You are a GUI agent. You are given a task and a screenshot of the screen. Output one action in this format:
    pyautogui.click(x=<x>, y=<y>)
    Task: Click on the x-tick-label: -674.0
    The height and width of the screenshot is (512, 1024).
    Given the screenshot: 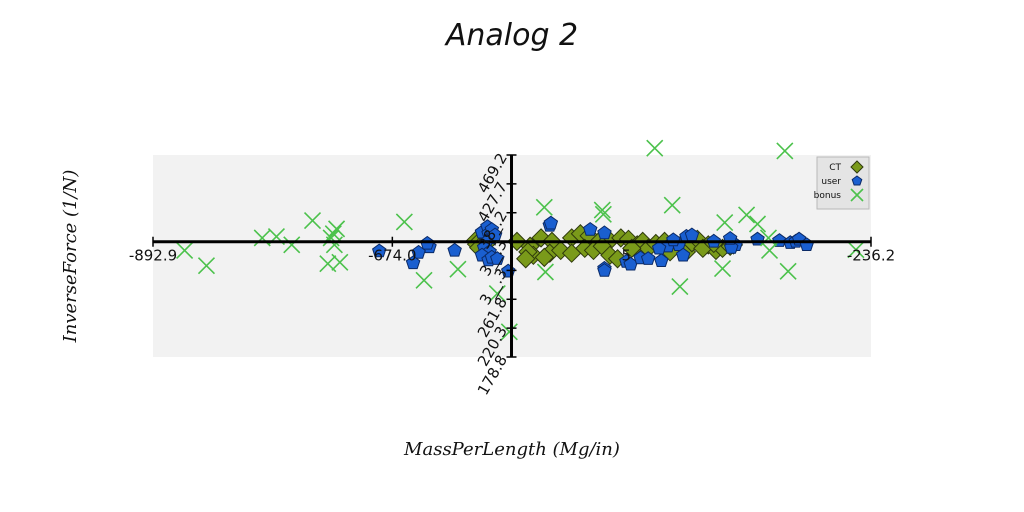 What is the action you would take?
    pyautogui.click(x=392, y=256)
    